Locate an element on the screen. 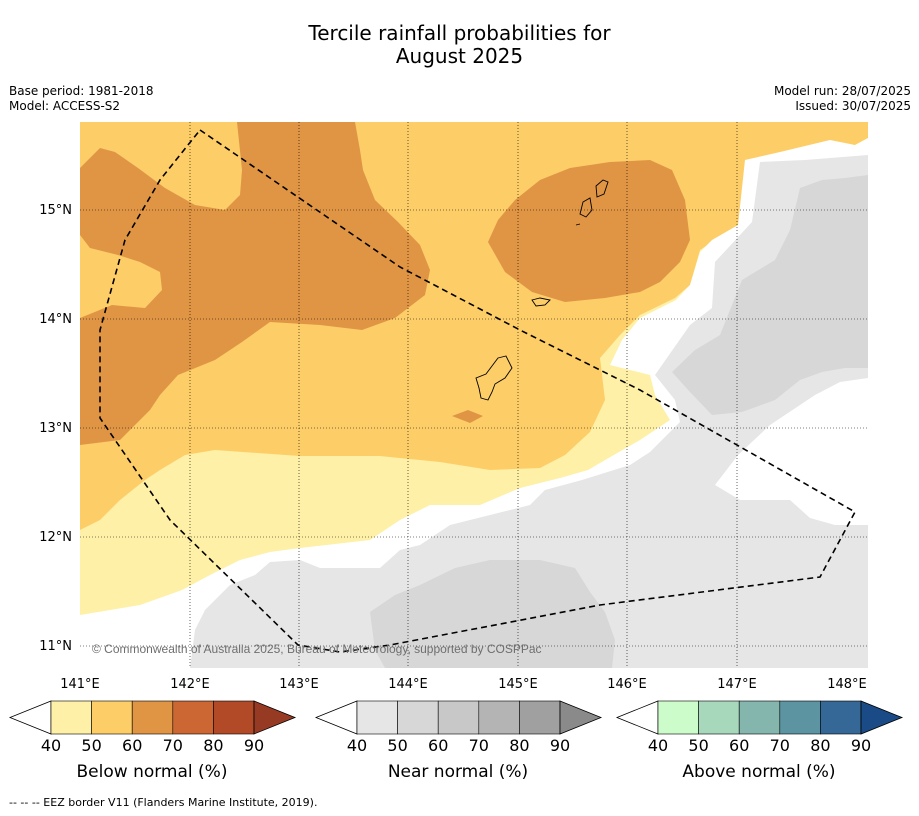 The width and height of the screenshot is (919, 816). islands is located at coordinates (542, 290).